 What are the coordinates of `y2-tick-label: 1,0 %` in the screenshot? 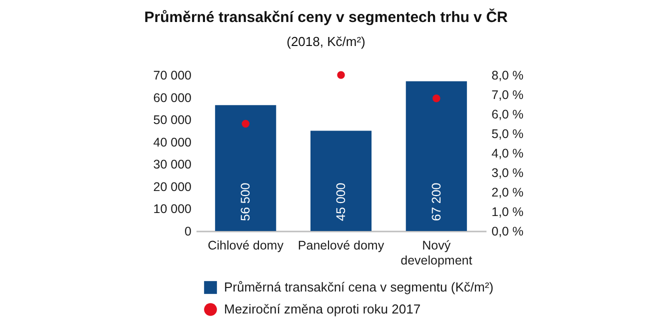 It's located at (508, 212).